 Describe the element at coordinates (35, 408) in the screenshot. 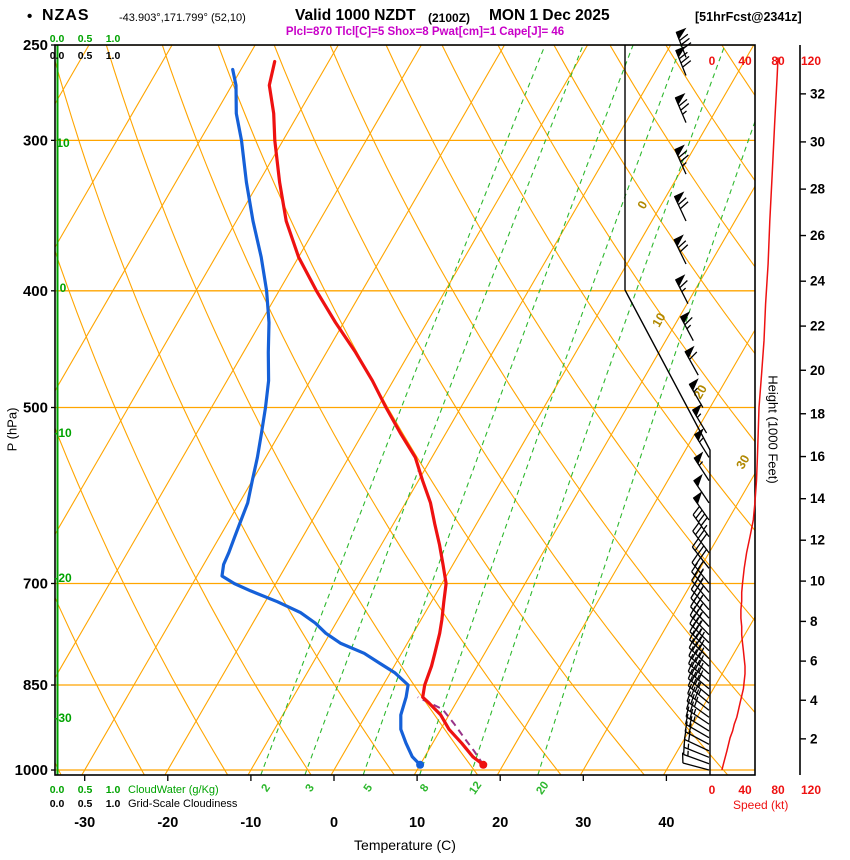

I see `svg-text: 500` at that location.